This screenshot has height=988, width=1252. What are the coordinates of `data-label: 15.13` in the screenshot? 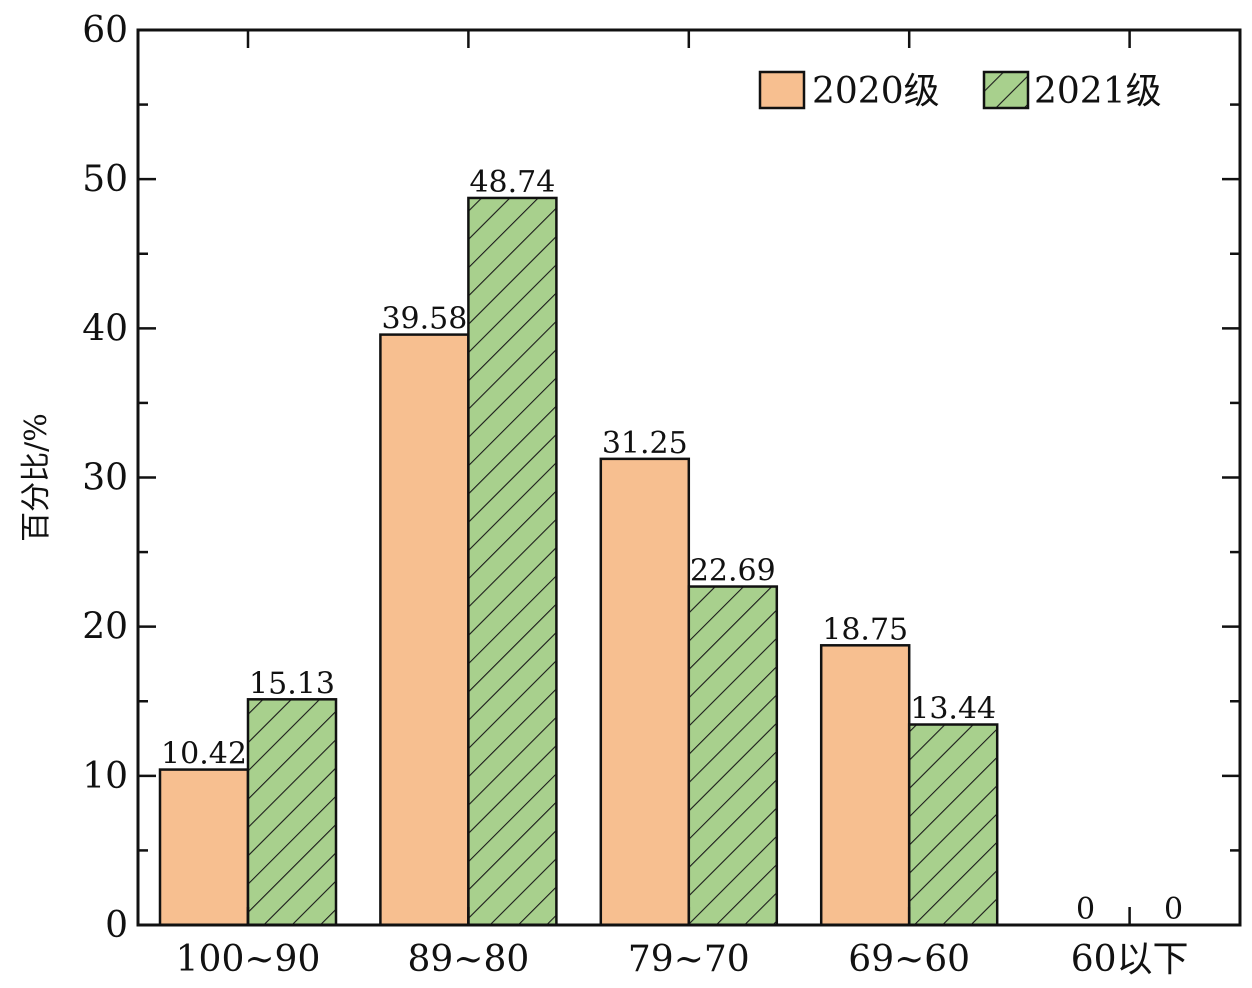 It's located at (292, 683).